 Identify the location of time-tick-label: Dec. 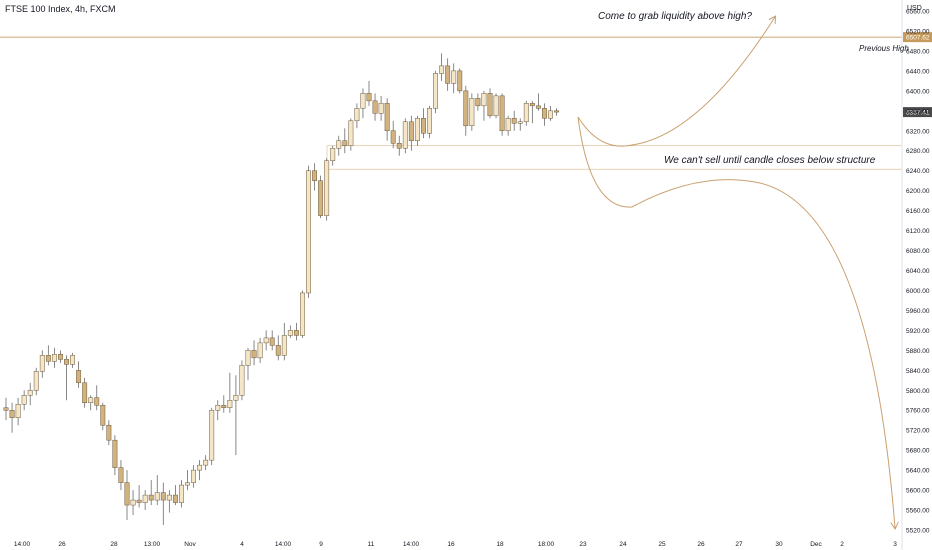
(816, 544).